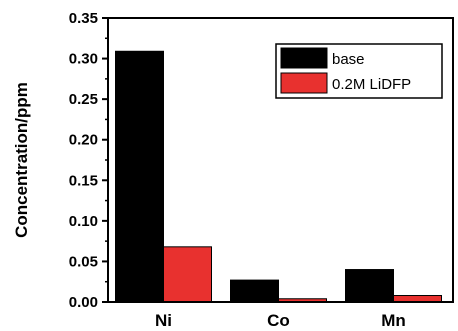 The width and height of the screenshot is (458, 331). Describe the element at coordinates (163, 320) in the screenshot. I see `x-tick-label-ni: Ni` at that location.